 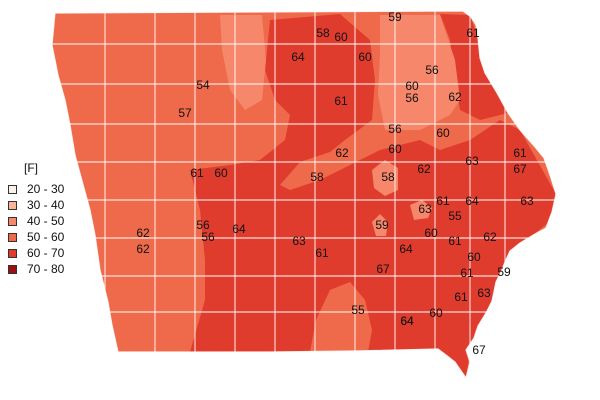 I want to click on legend-item: 70 - 80, so click(x=36, y=269).